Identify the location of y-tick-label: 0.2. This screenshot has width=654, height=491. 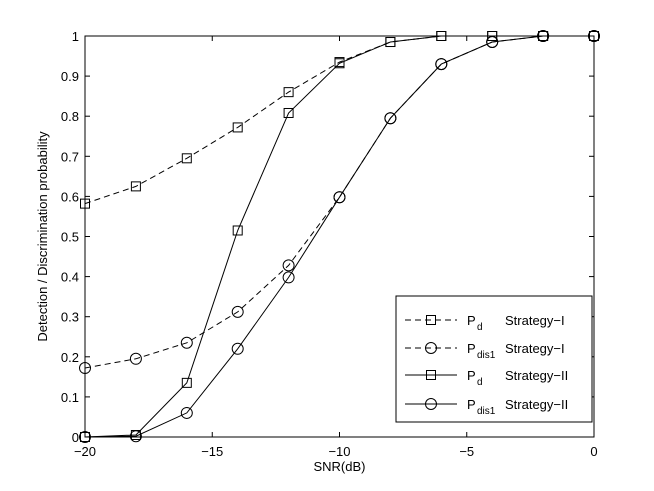
(70, 357).